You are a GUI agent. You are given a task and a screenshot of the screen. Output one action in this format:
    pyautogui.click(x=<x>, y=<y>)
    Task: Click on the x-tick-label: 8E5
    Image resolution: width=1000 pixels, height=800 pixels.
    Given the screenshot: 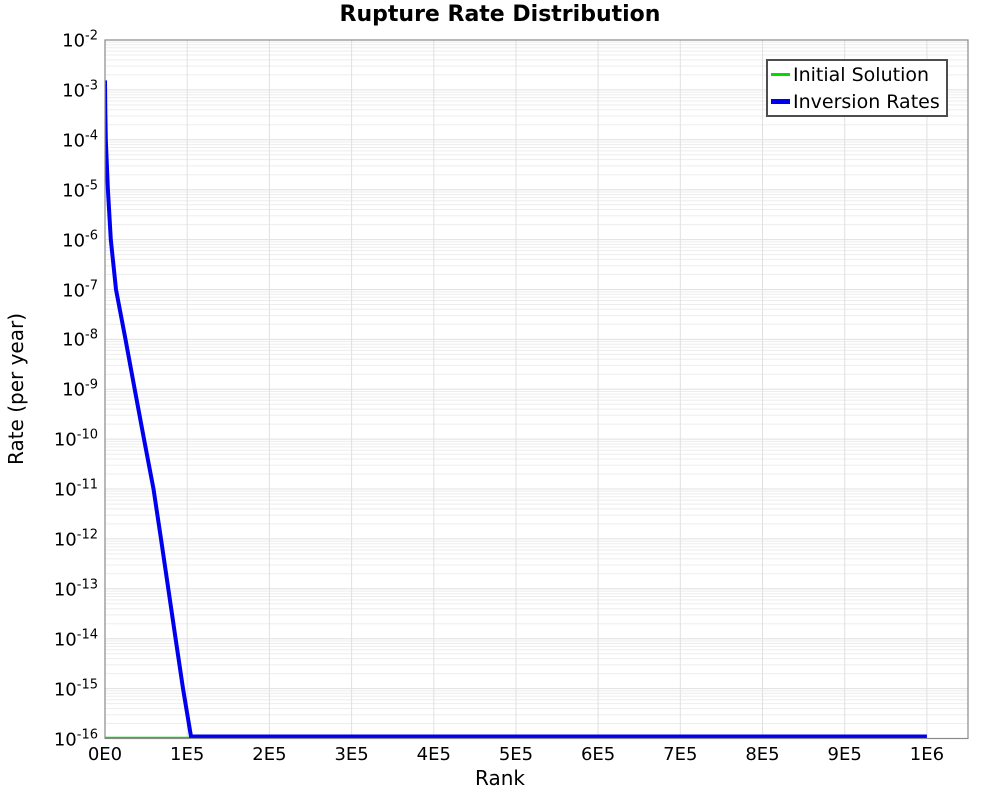 What is the action you would take?
    pyautogui.click(x=762, y=754)
    